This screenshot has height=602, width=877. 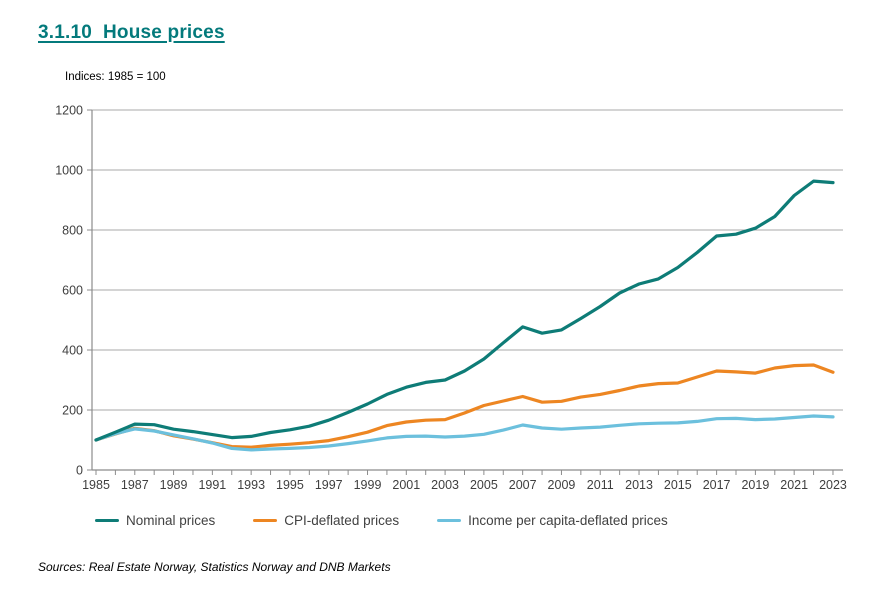 What do you see at coordinates (464, 433) in the screenshot?
I see `series-line-income-per-capita-deflated-prices` at bounding box center [464, 433].